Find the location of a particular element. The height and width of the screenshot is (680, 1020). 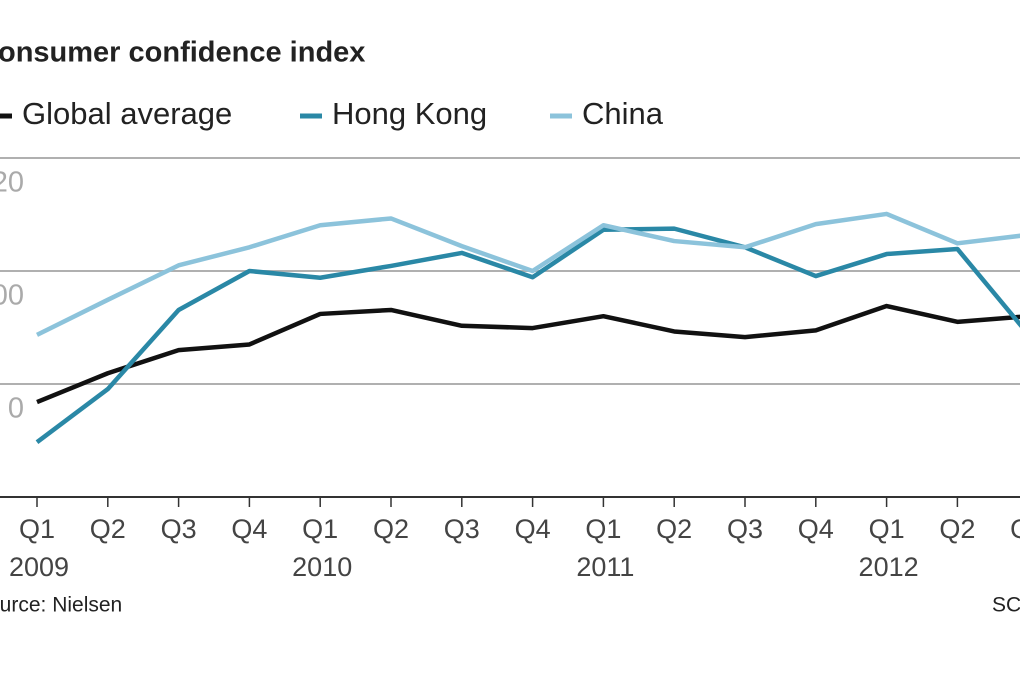

year-label: 2010 is located at coordinates (322, 567).